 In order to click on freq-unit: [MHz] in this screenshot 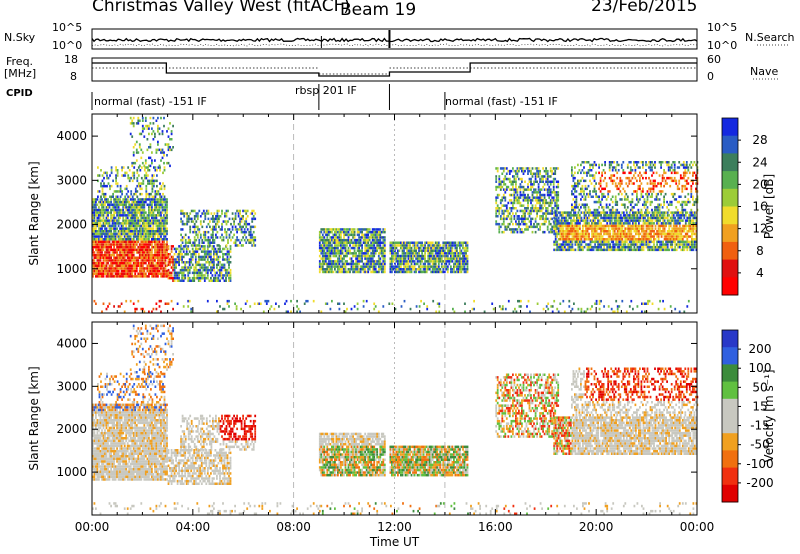, I will do `click(20, 73)`.